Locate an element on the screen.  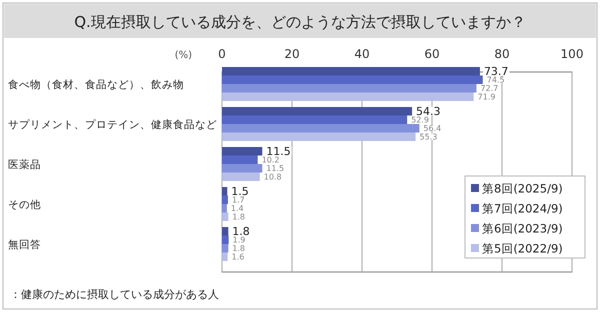
x-tick-label: 100 is located at coordinates (572, 54).